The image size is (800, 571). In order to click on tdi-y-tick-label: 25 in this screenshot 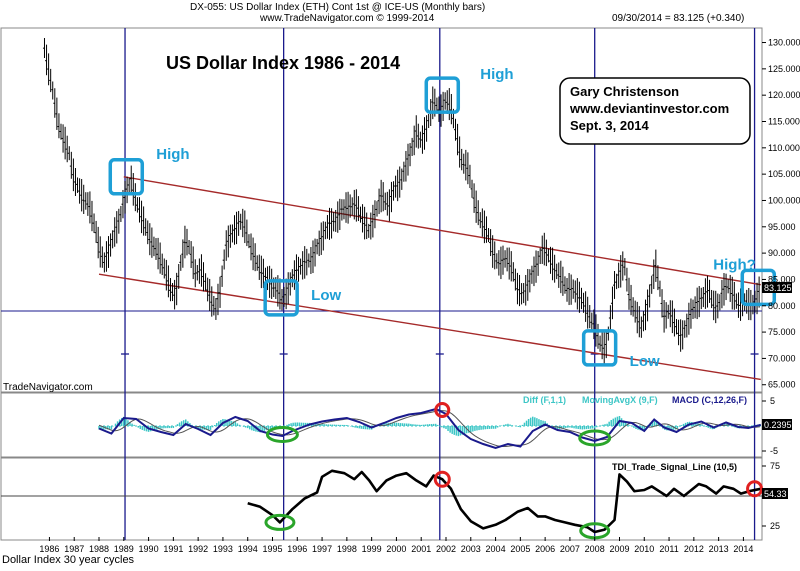, I will do `click(775, 526)`.